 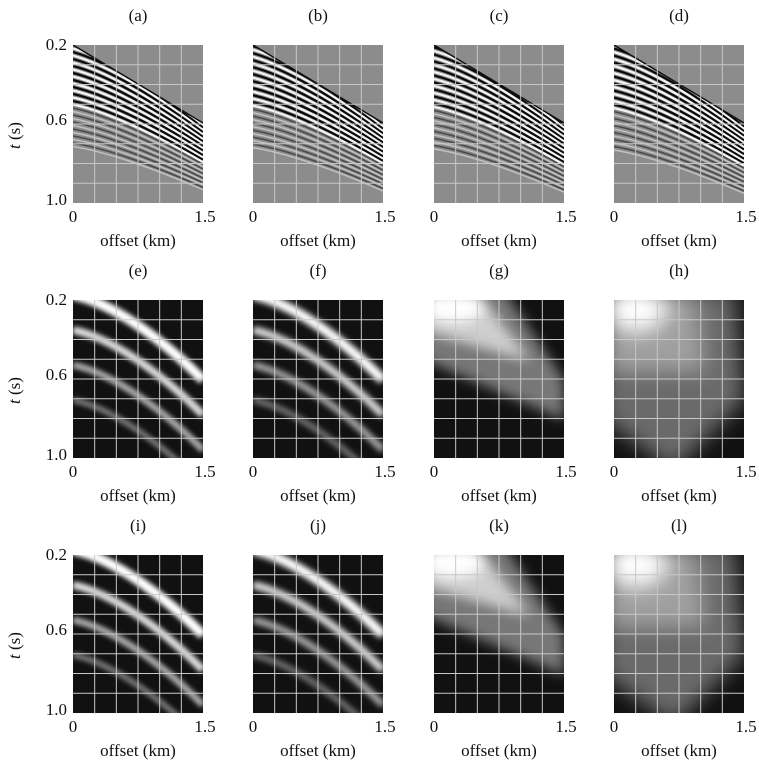 What do you see at coordinates (138, 525) in the screenshot?
I see `panel-label: (i)` at bounding box center [138, 525].